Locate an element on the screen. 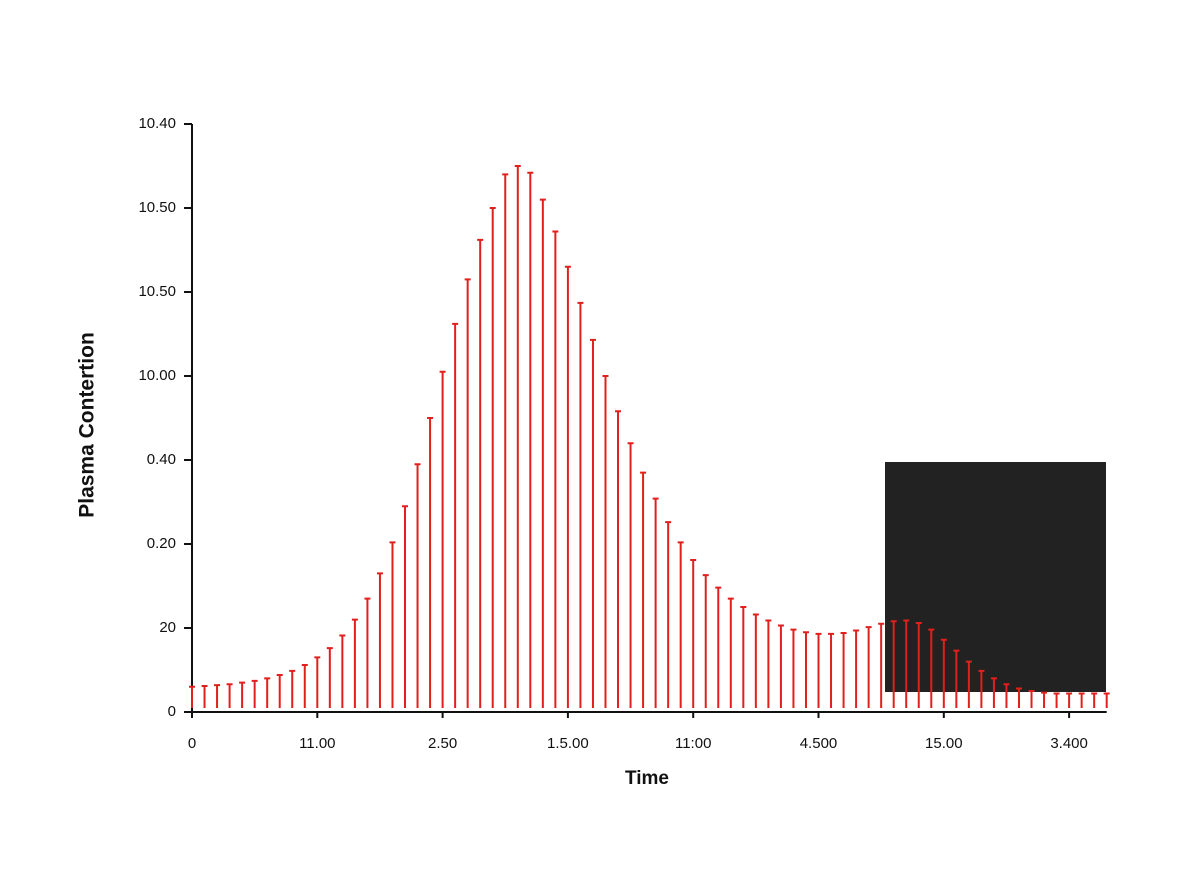  y-tick-label: 0 is located at coordinates (172, 711).